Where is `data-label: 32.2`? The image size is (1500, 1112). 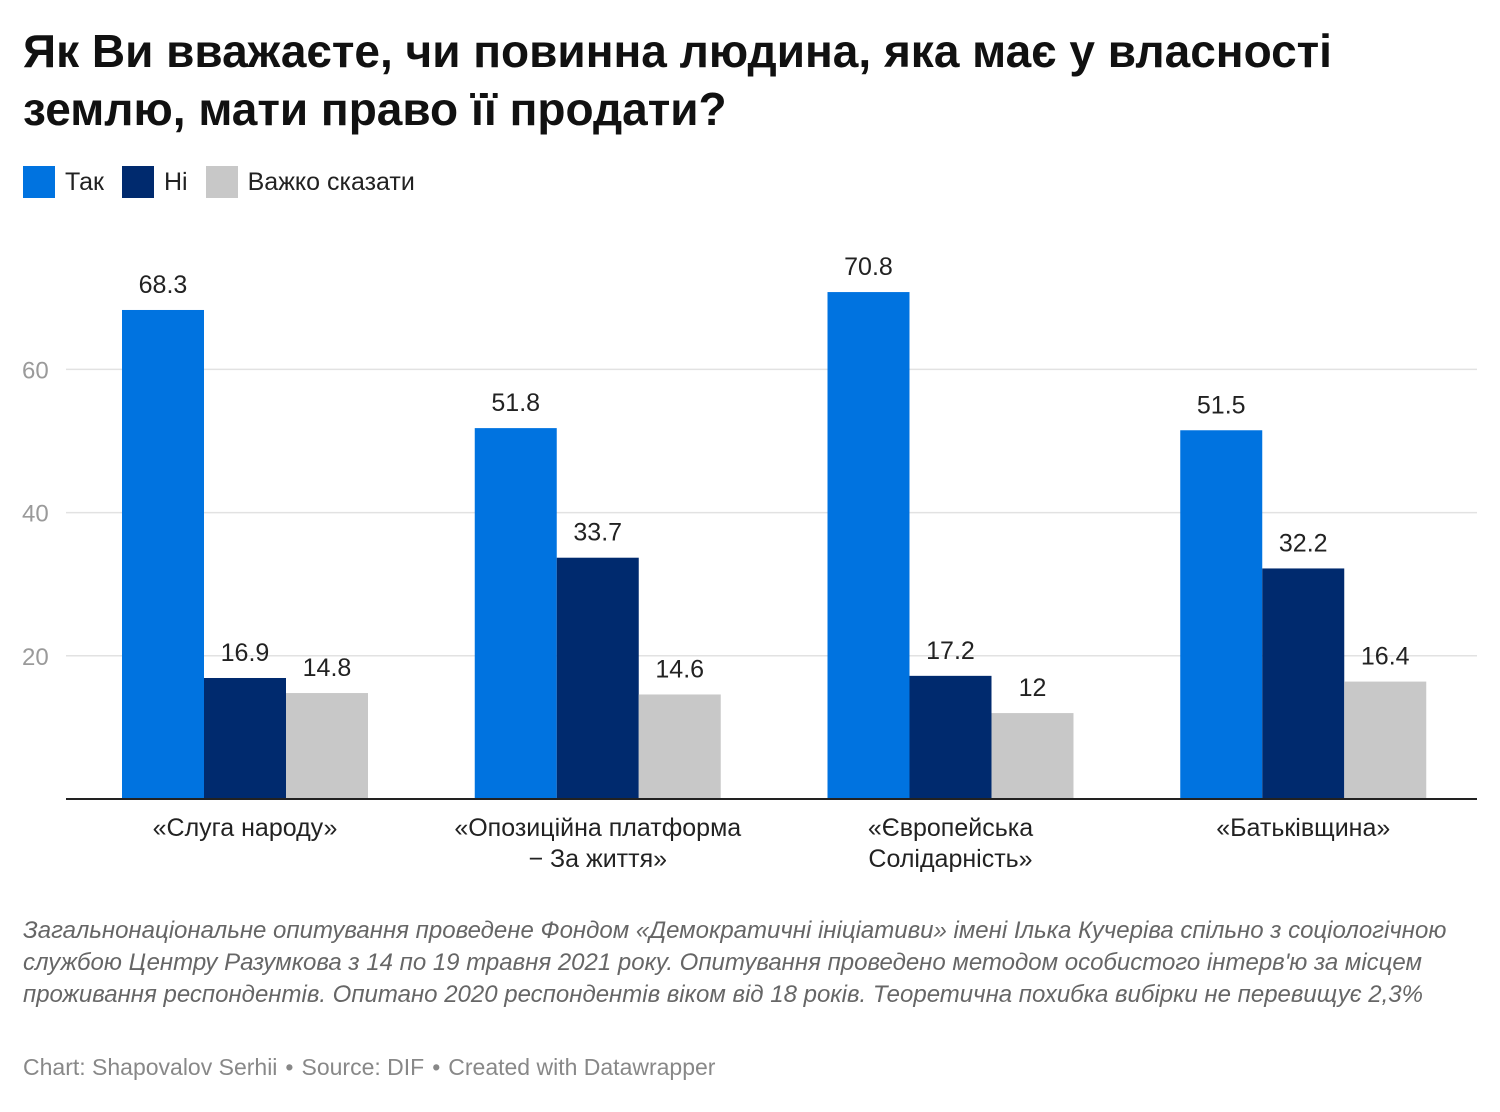
data-label: 32.2 is located at coordinates (1303, 543).